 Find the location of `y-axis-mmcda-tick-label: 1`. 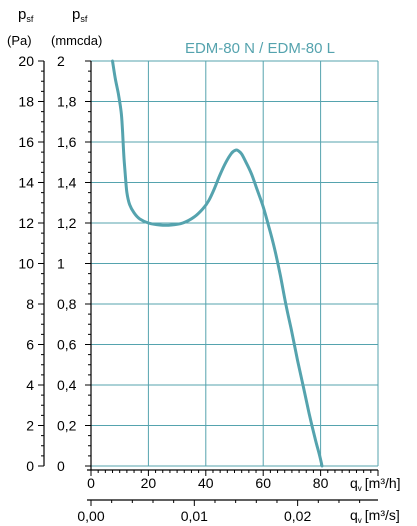

y-axis-mmcda-tick-label: 1 is located at coordinates (61, 264).